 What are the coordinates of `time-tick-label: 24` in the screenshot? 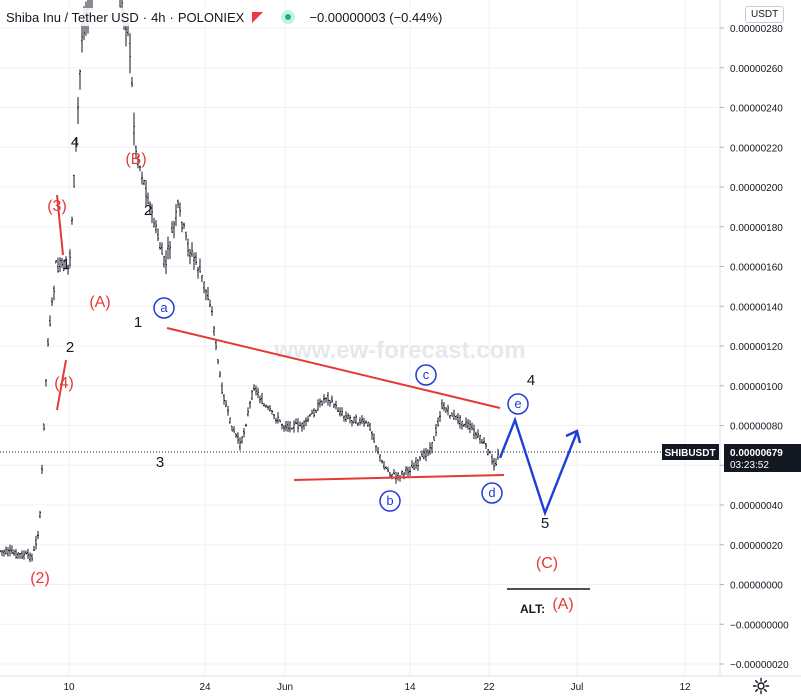 It's located at (205, 687).